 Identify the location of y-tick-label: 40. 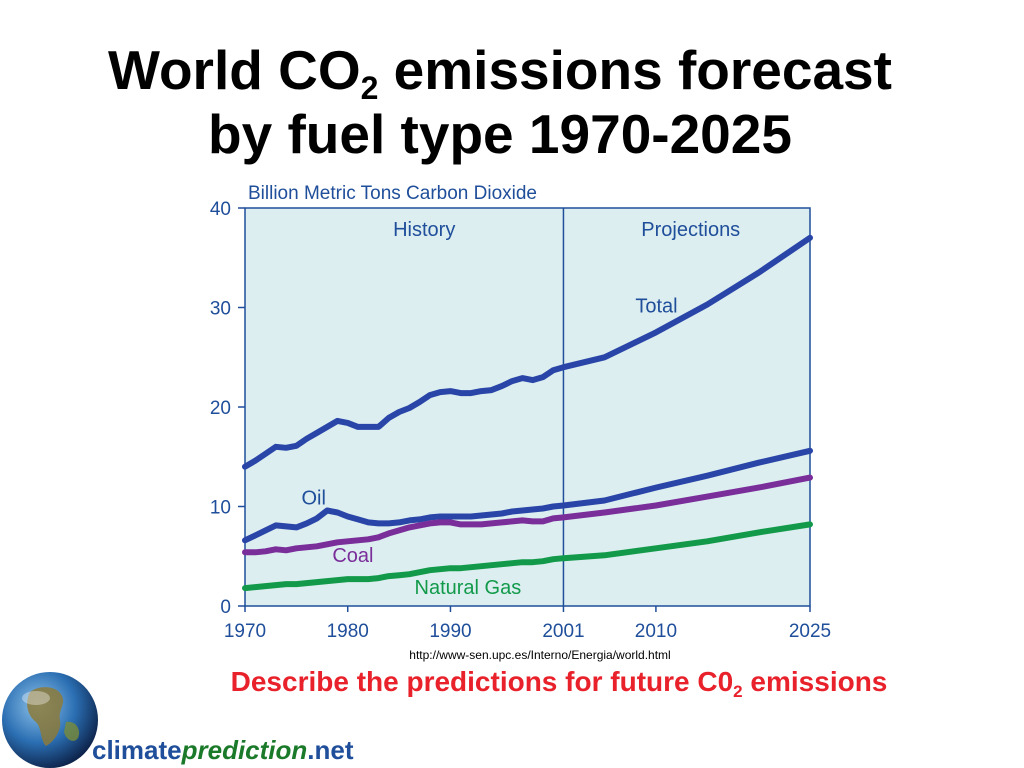
(220, 209).